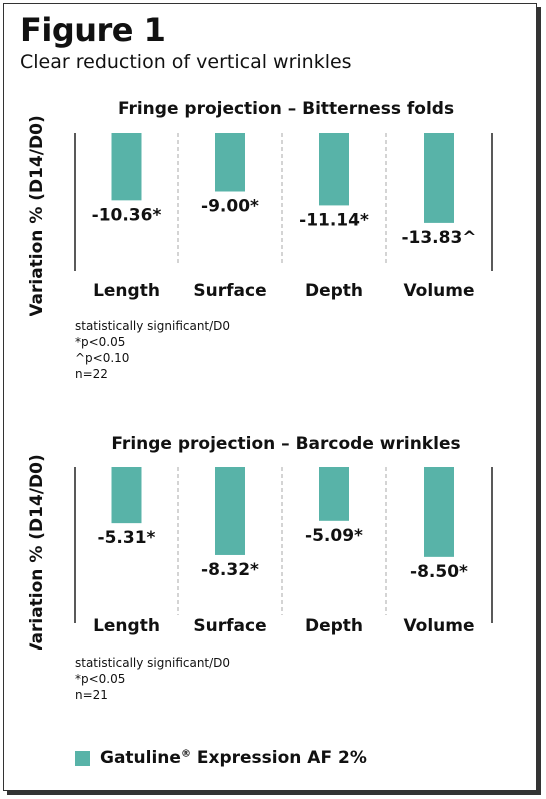 This screenshot has width=546, height=799. I want to click on data-label: -13.83^, so click(438, 238).